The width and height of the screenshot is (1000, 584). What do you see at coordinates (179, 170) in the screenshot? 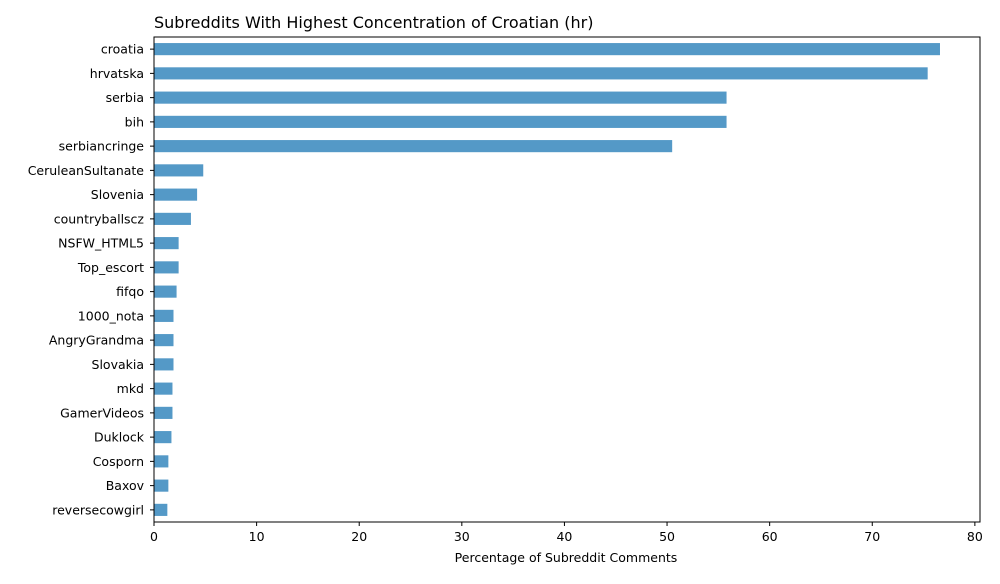
I see `bar-CeruleanSultanate` at bounding box center [179, 170].